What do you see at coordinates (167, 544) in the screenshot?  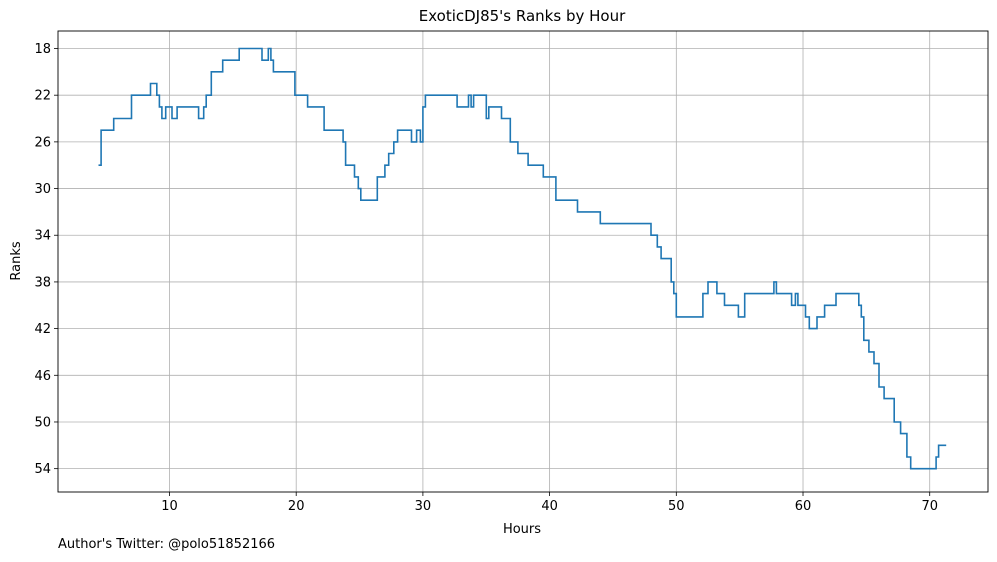 I see `author-footnote: Author's Twitter: @polo51852166` at bounding box center [167, 544].